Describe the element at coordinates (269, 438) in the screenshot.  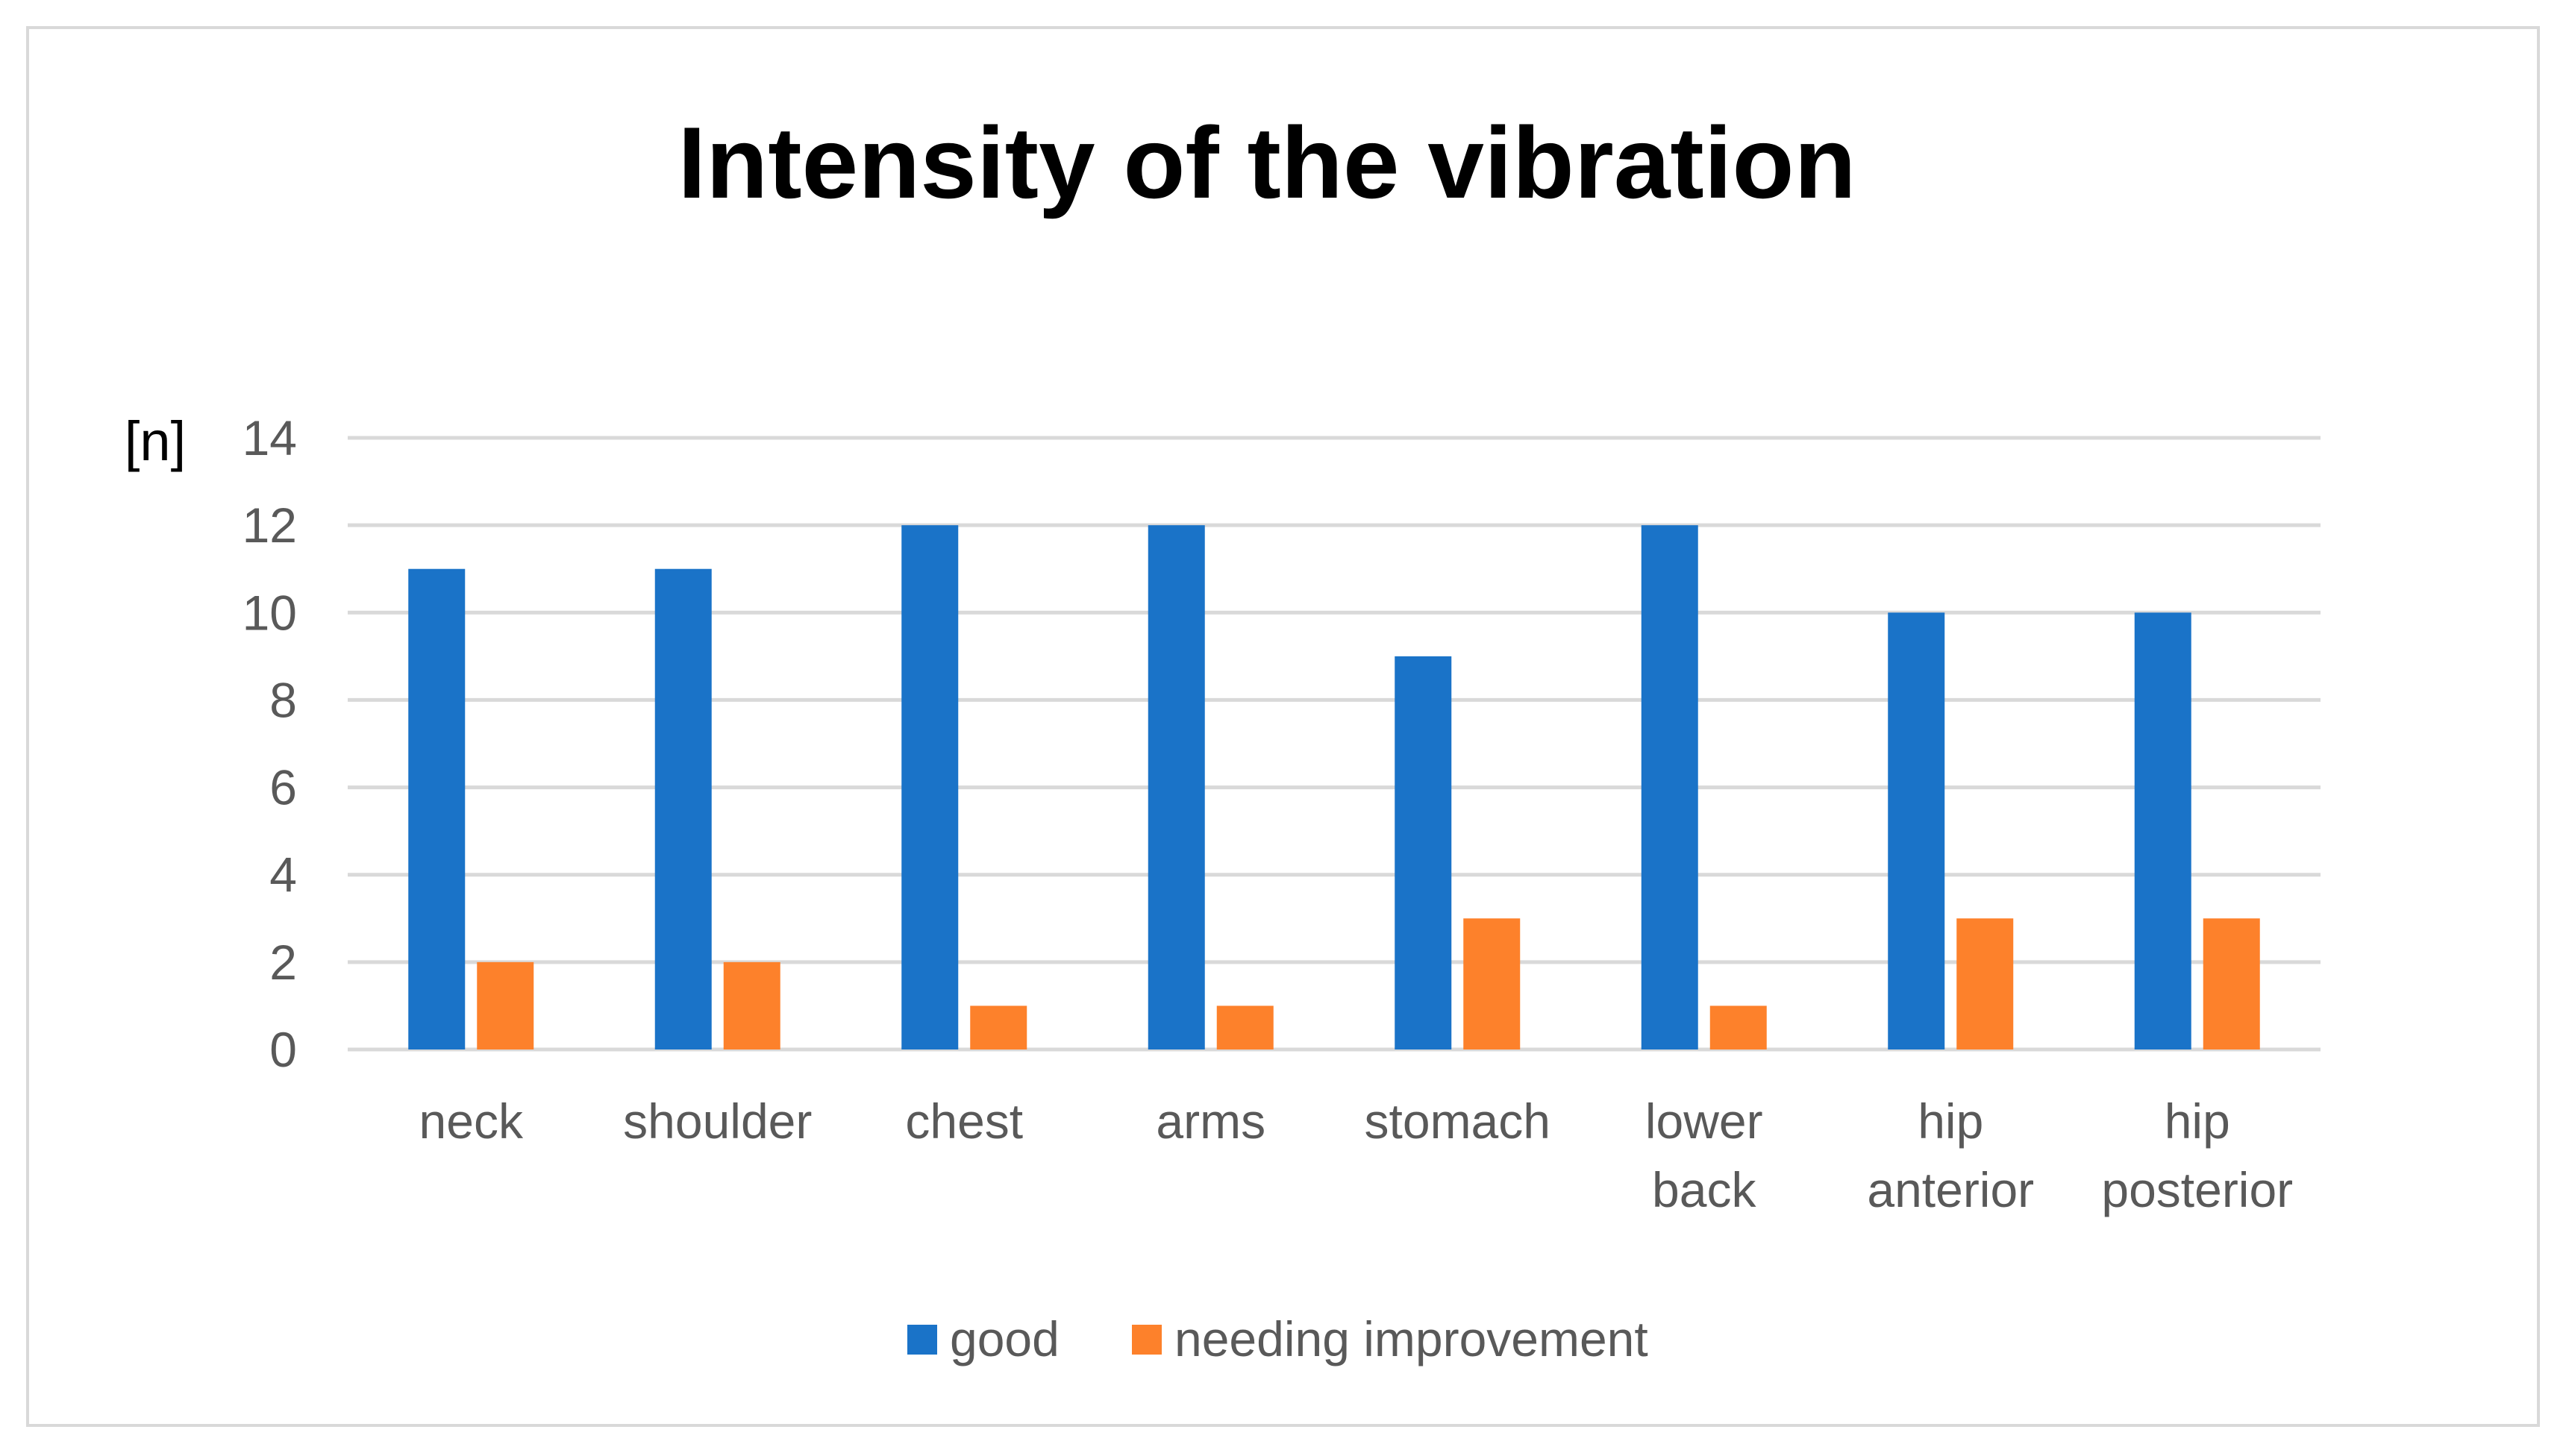
I see `y-tick-label: 14` at that location.